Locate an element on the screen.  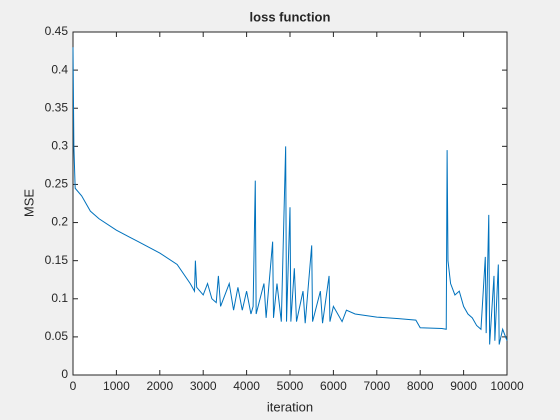
x-tick-label: 6000 is located at coordinates (333, 386).